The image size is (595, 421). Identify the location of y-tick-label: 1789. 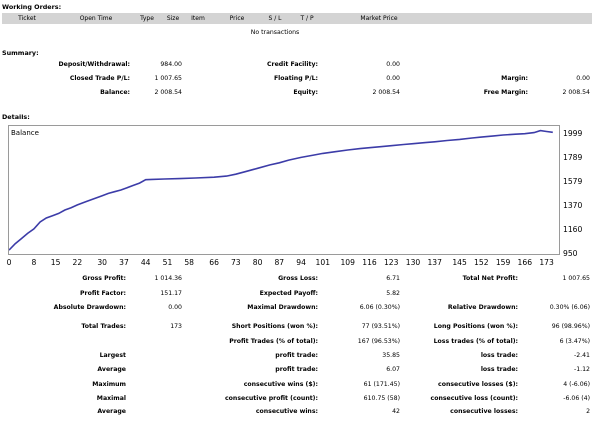
(573, 158).